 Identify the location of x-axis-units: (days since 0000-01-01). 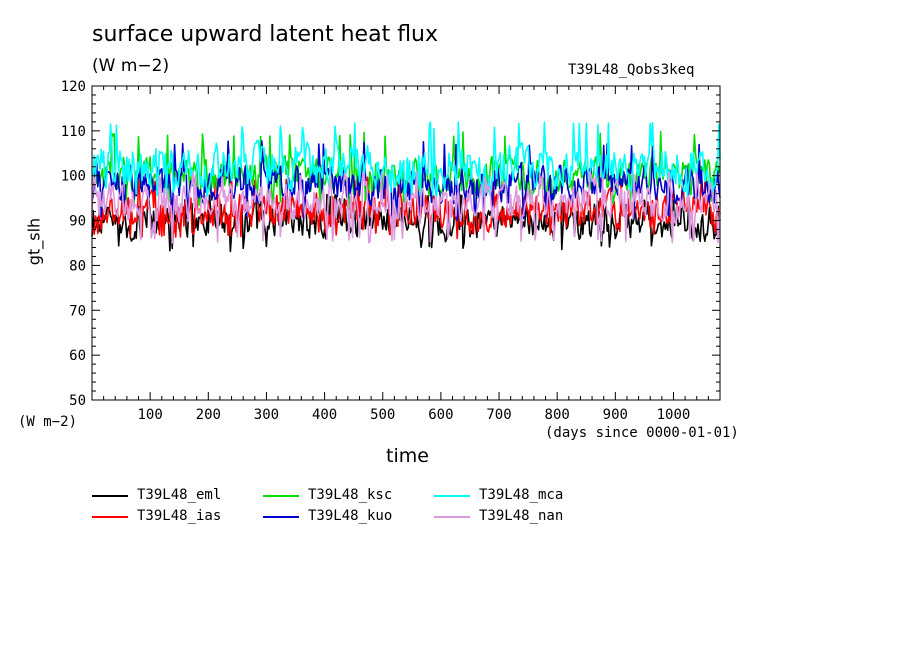
(642, 433).